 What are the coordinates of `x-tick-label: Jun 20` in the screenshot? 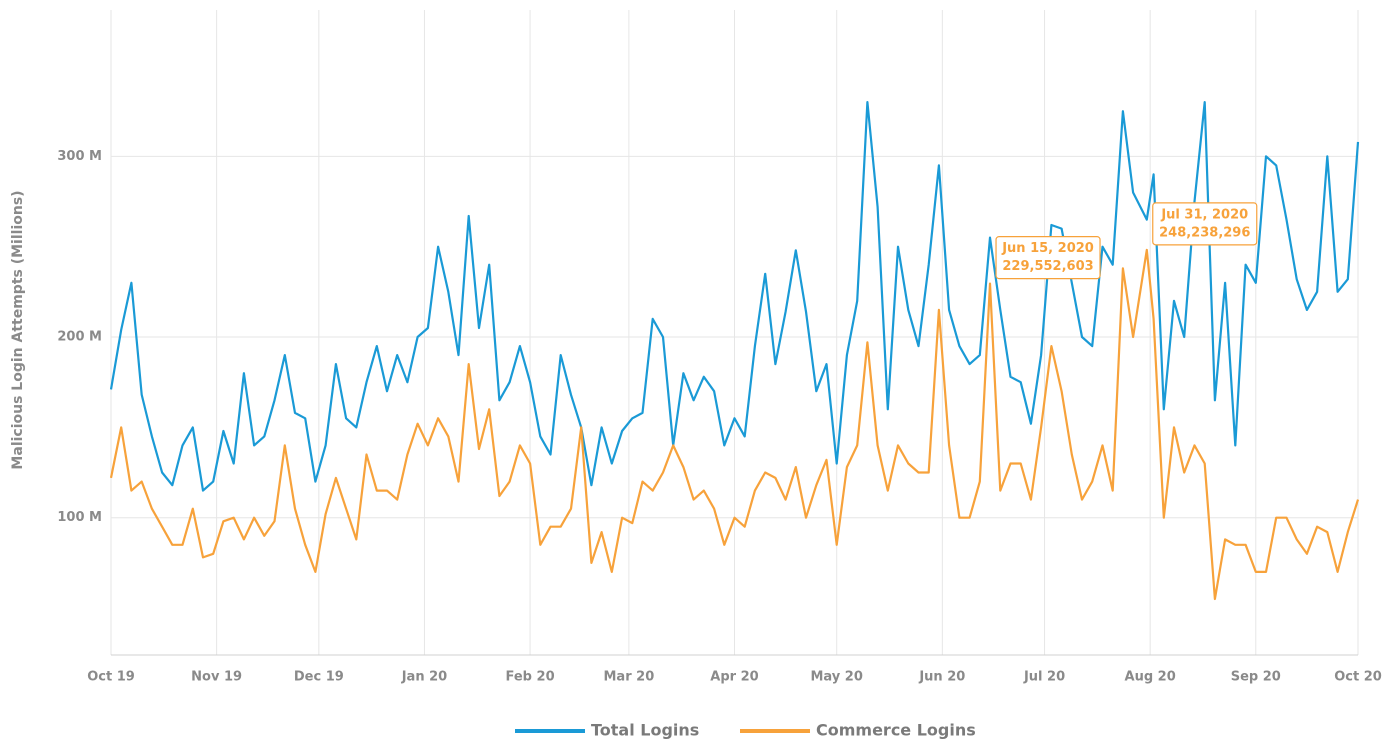 It's located at (941, 677).